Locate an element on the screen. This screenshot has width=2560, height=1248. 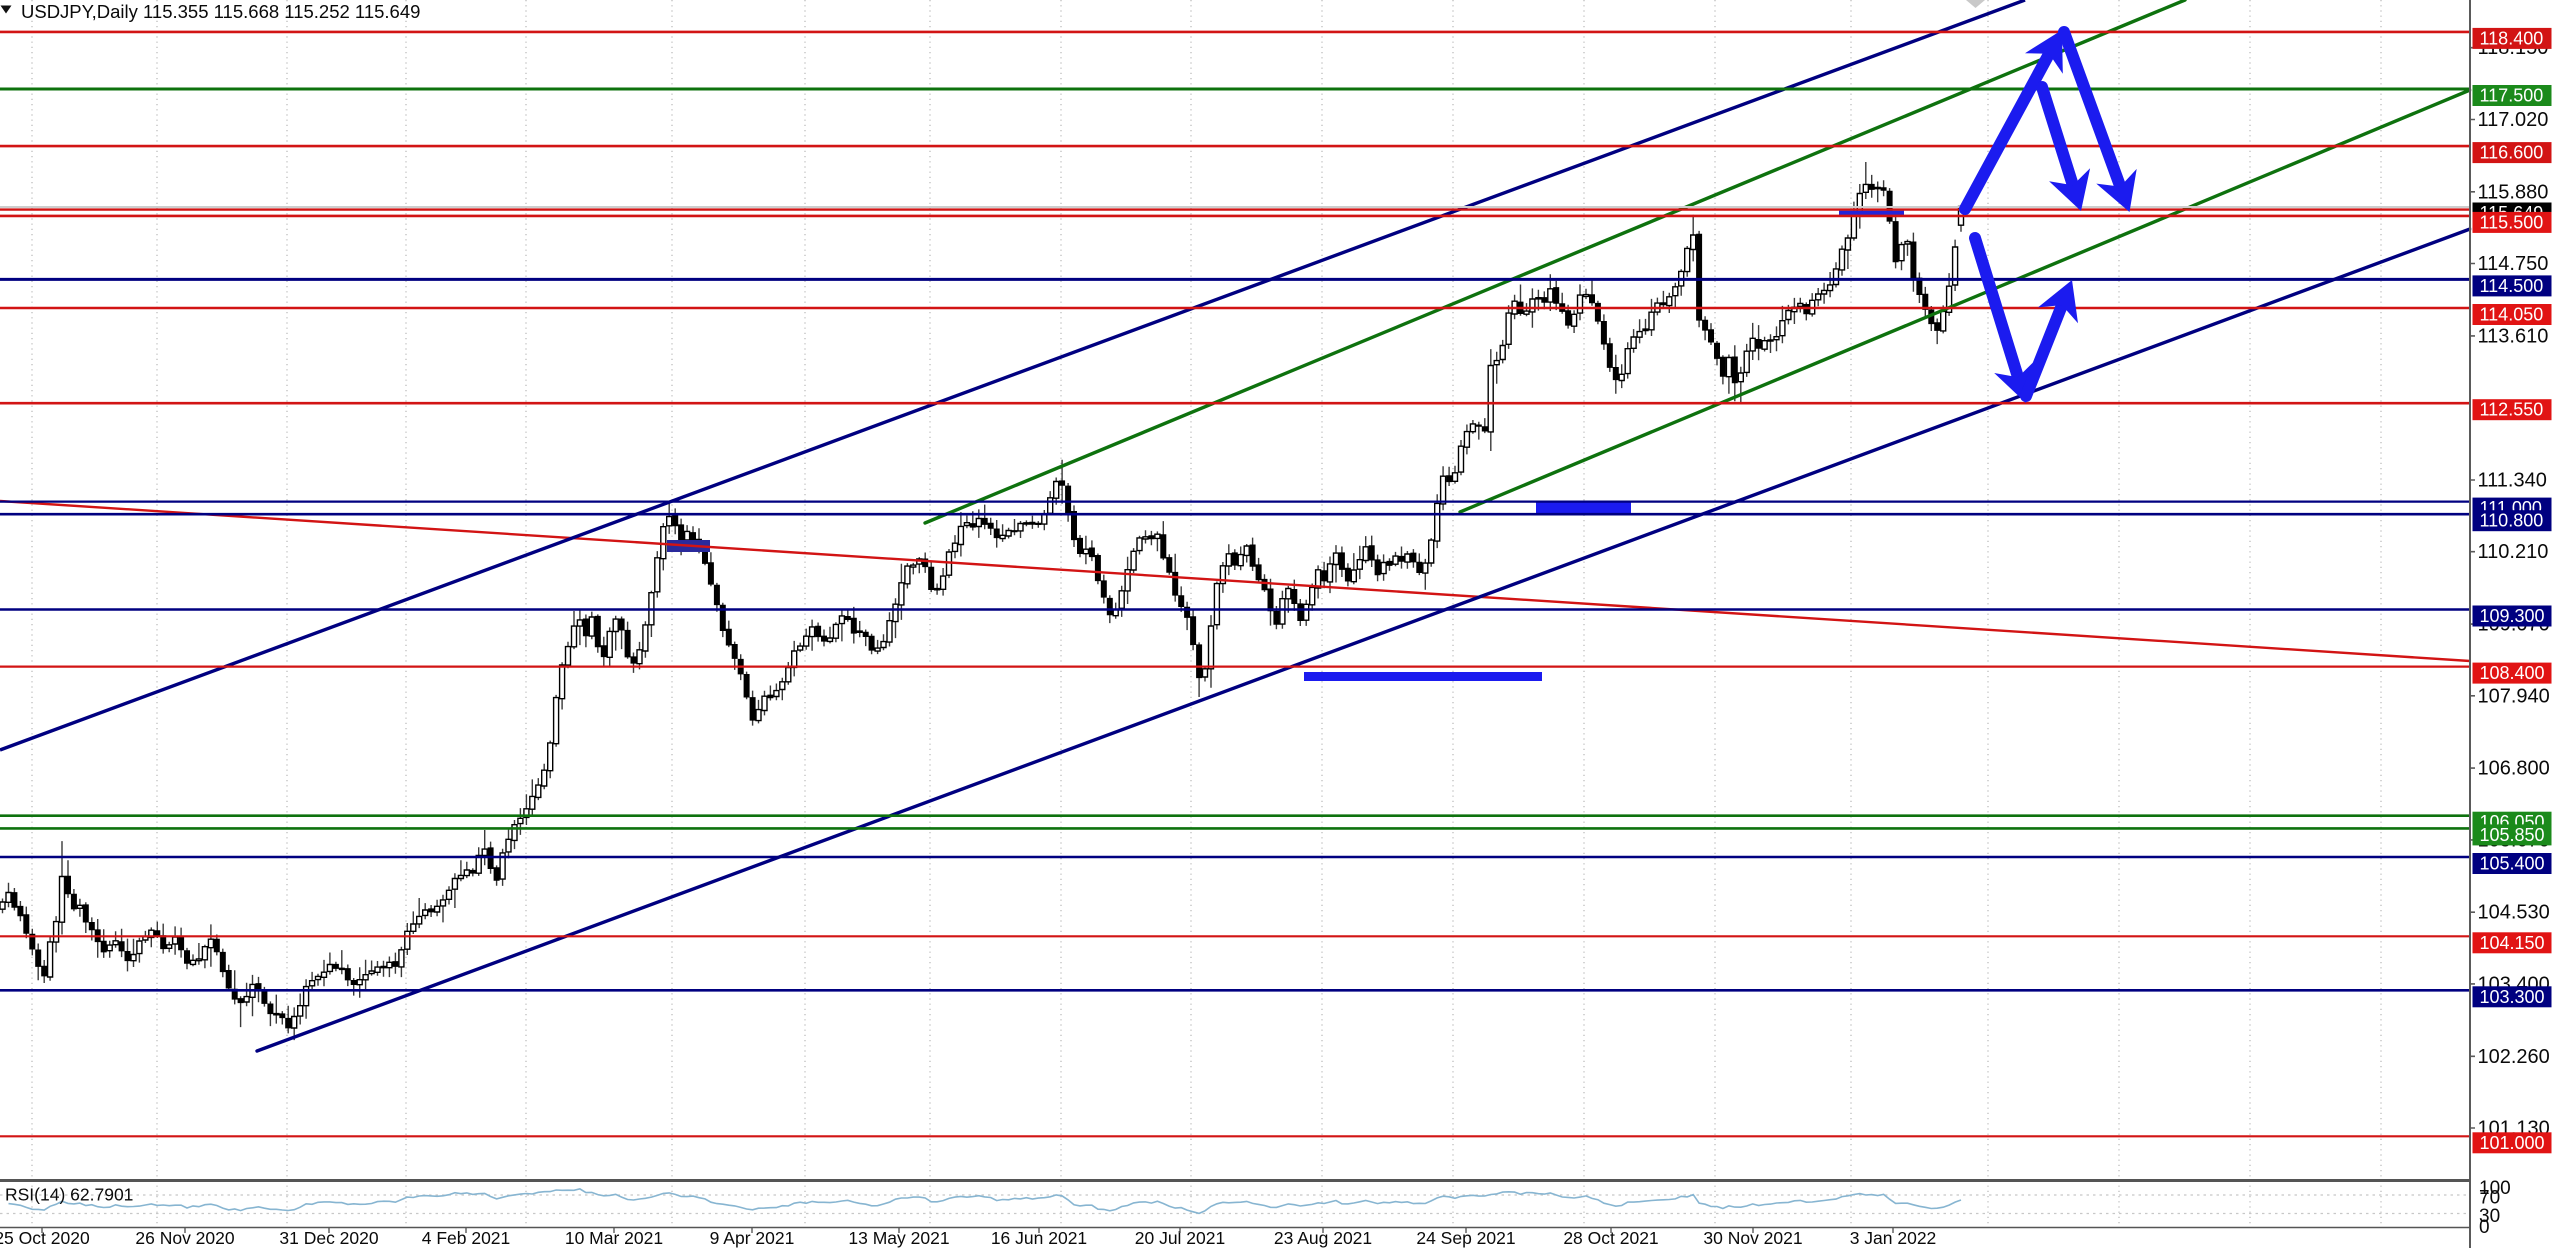
svg-text: 110.210 is located at coordinates (2513, 552).